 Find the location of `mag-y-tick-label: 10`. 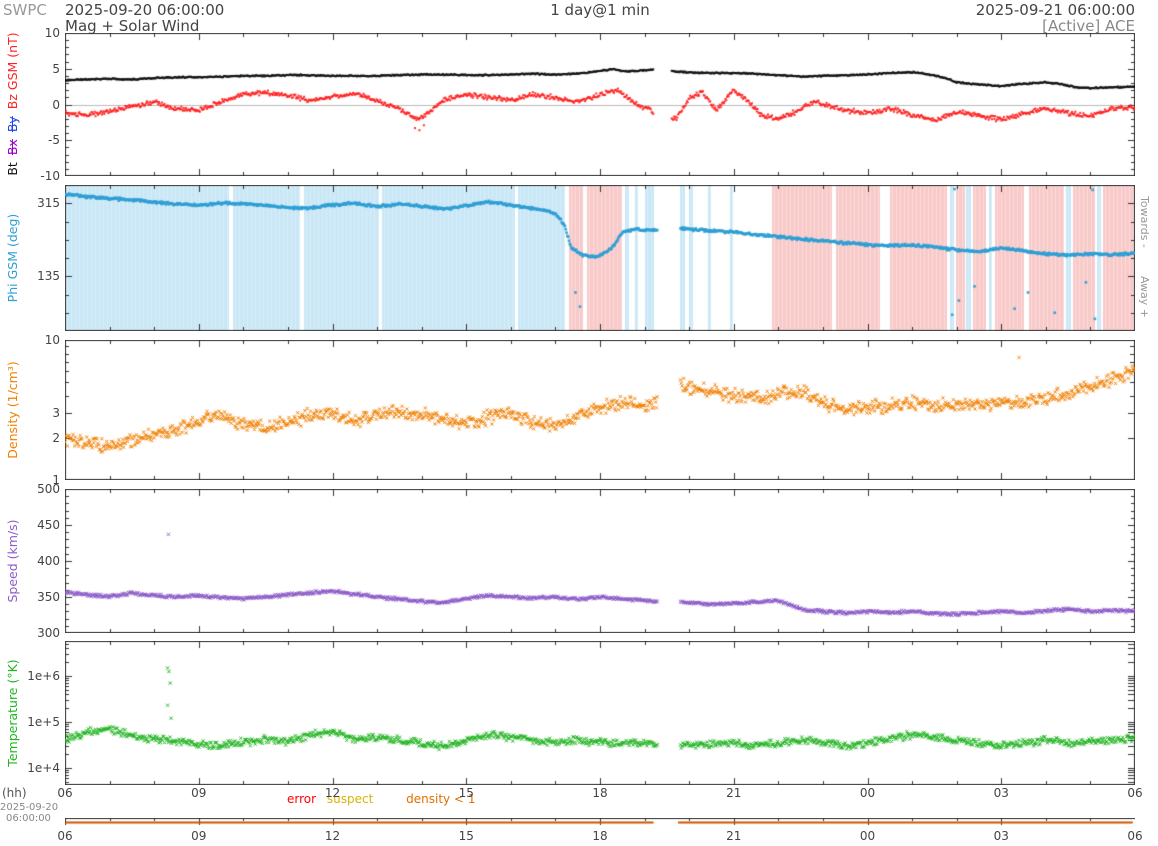

mag-y-tick-label: 10 is located at coordinates (52, 33).